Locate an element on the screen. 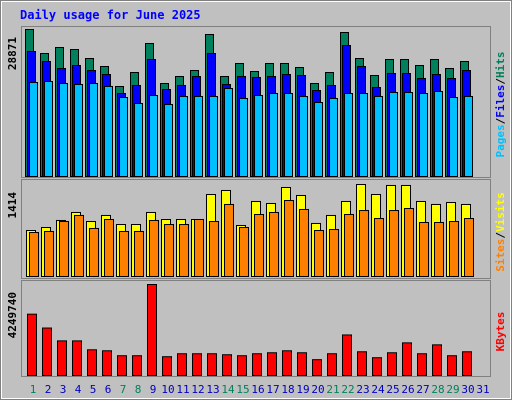  x-tick-label: 3 is located at coordinates (63, 389).